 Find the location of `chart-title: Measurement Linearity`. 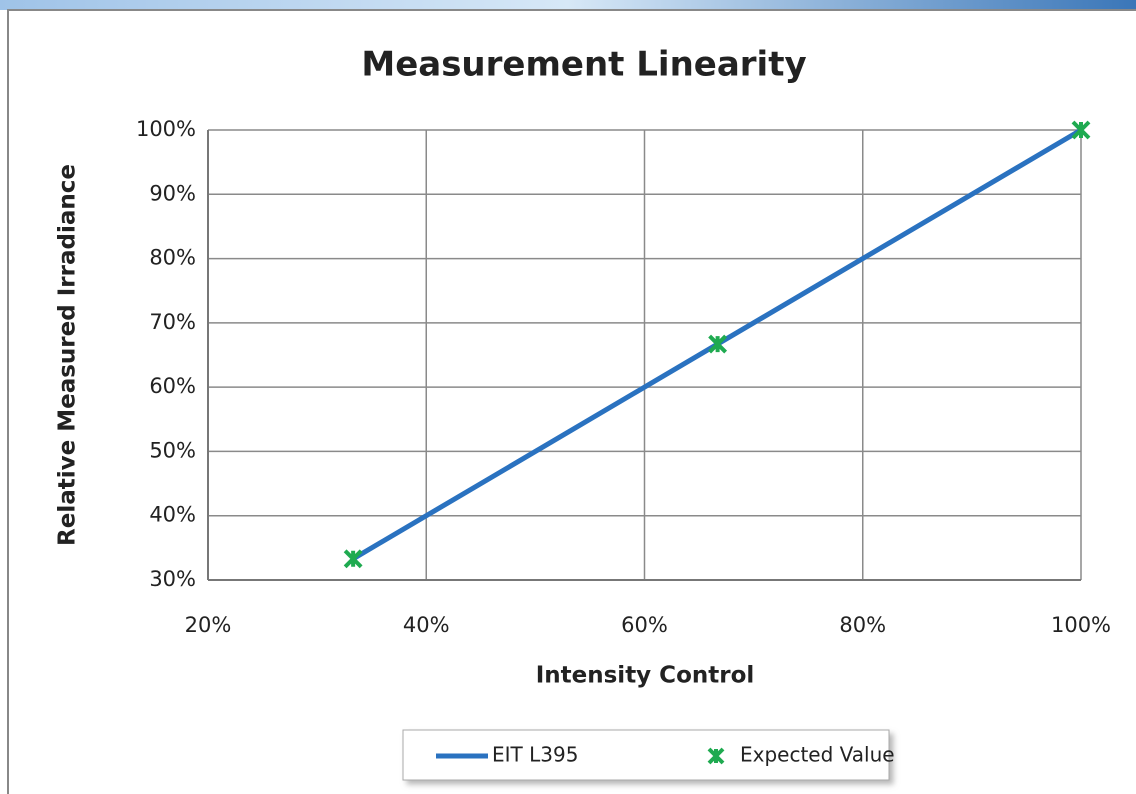

chart-title: Measurement Linearity is located at coordinates (583, 65).